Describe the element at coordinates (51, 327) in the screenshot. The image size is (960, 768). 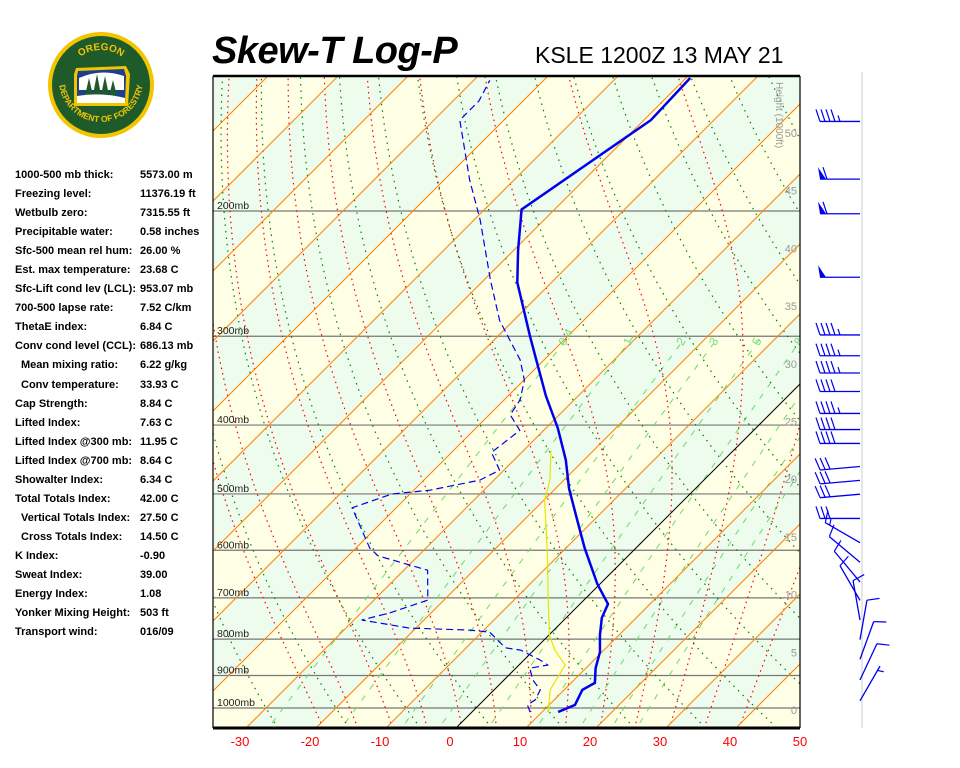
I see `stat-label: ThetaE index:` at that location.